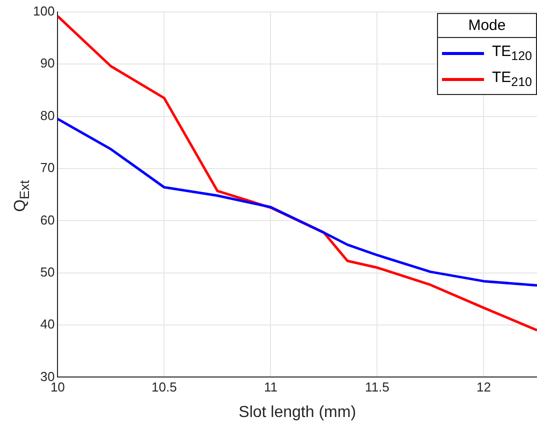 The image size is (537, 430). I want to click on y-tick-label: 70, so click(47, 168).